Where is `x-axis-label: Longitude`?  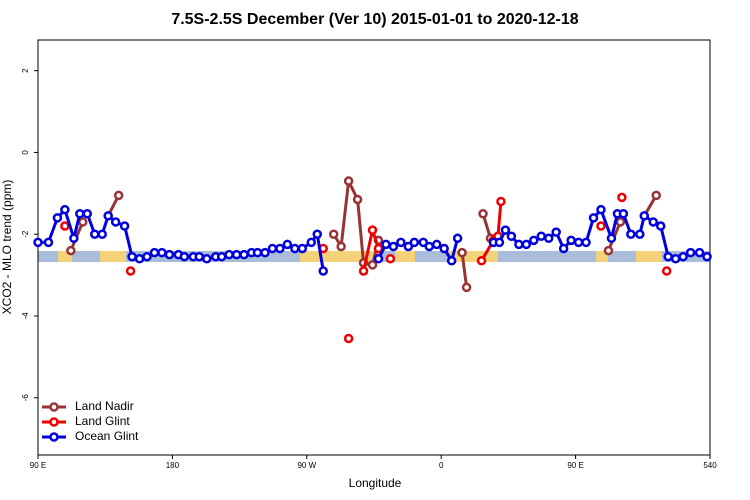 x-axis-label: Longitude is located at coordinates (375, 483).